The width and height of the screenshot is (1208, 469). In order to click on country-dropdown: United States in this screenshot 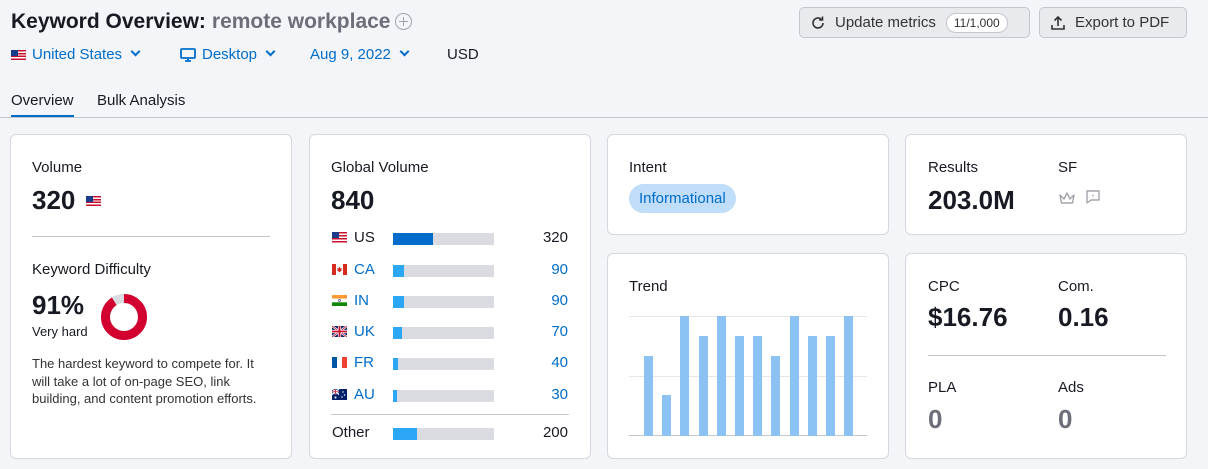, I will do `click(76, 54)`.